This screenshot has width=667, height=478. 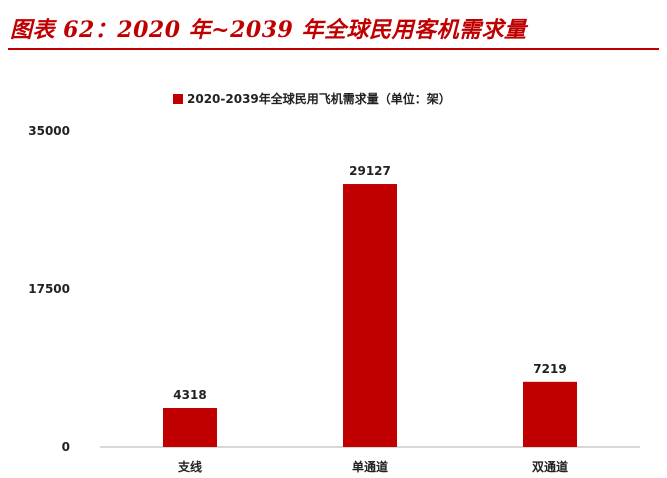 I want to click on chart-legend: 2020-2039年全球民用飞机需求量（单位：架）, so click(x=312, y=98).